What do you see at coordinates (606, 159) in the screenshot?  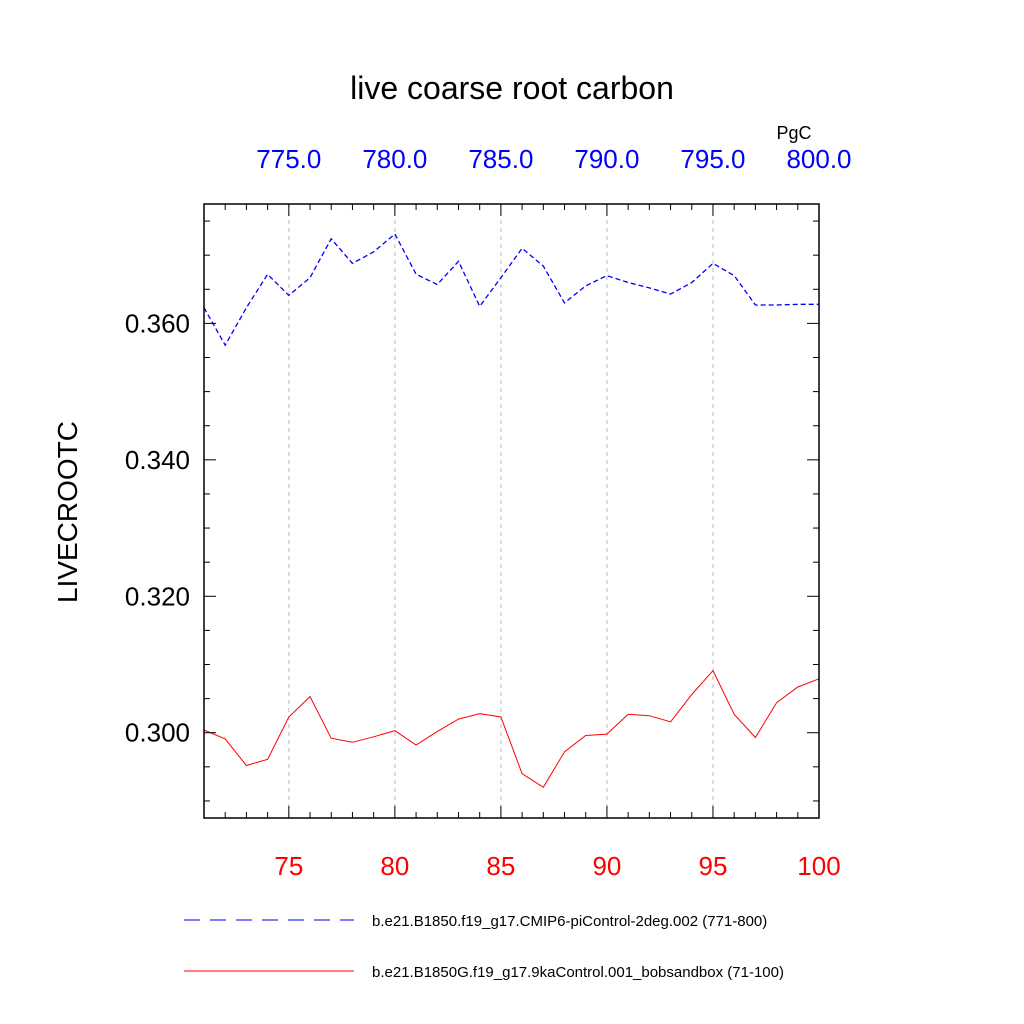 I see `x-top-tick-label: 790.0` at bounding box center [606, 159].